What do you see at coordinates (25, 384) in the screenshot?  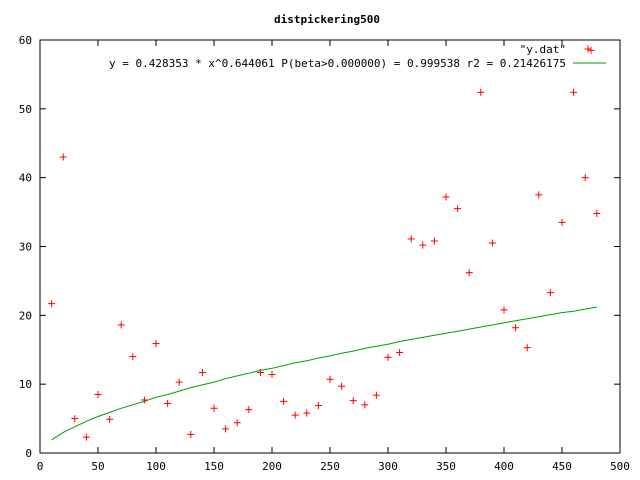 I see `y-tick-label: 10` at bounding box center [25, 384].